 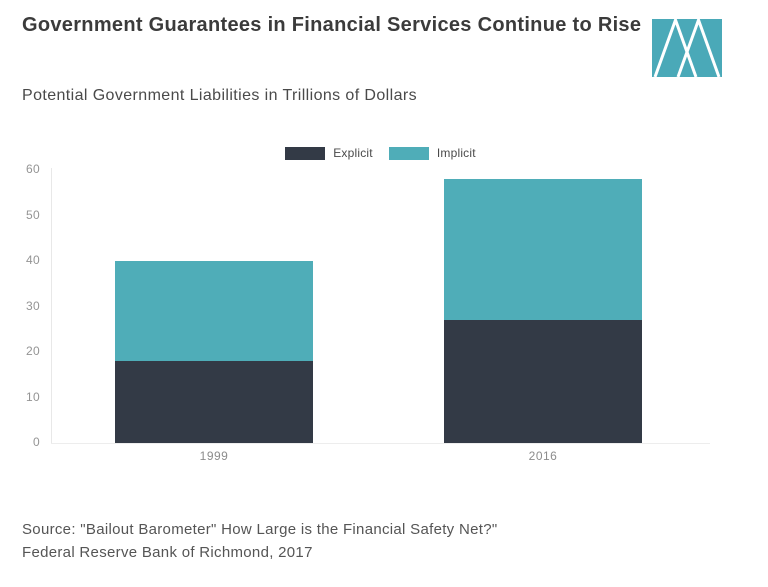 I want to click on chart-legend: Explicit Implicit, so click(x=380, y=153).